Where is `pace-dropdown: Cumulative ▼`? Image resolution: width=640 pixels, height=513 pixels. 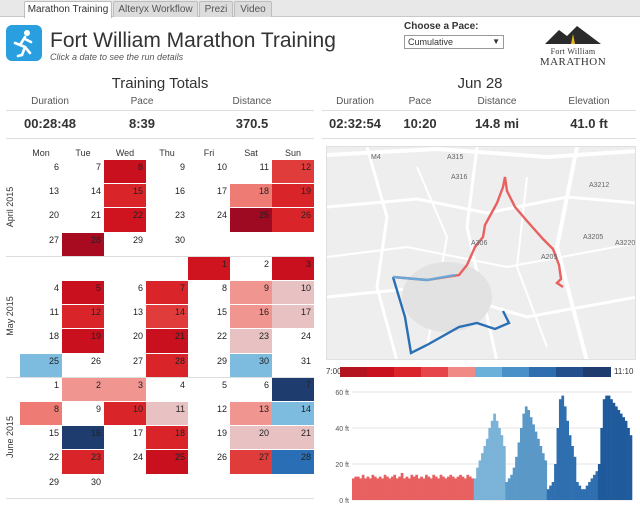
pace-dropdown: Cumulative ▼ is located at coordinates (454, 42).